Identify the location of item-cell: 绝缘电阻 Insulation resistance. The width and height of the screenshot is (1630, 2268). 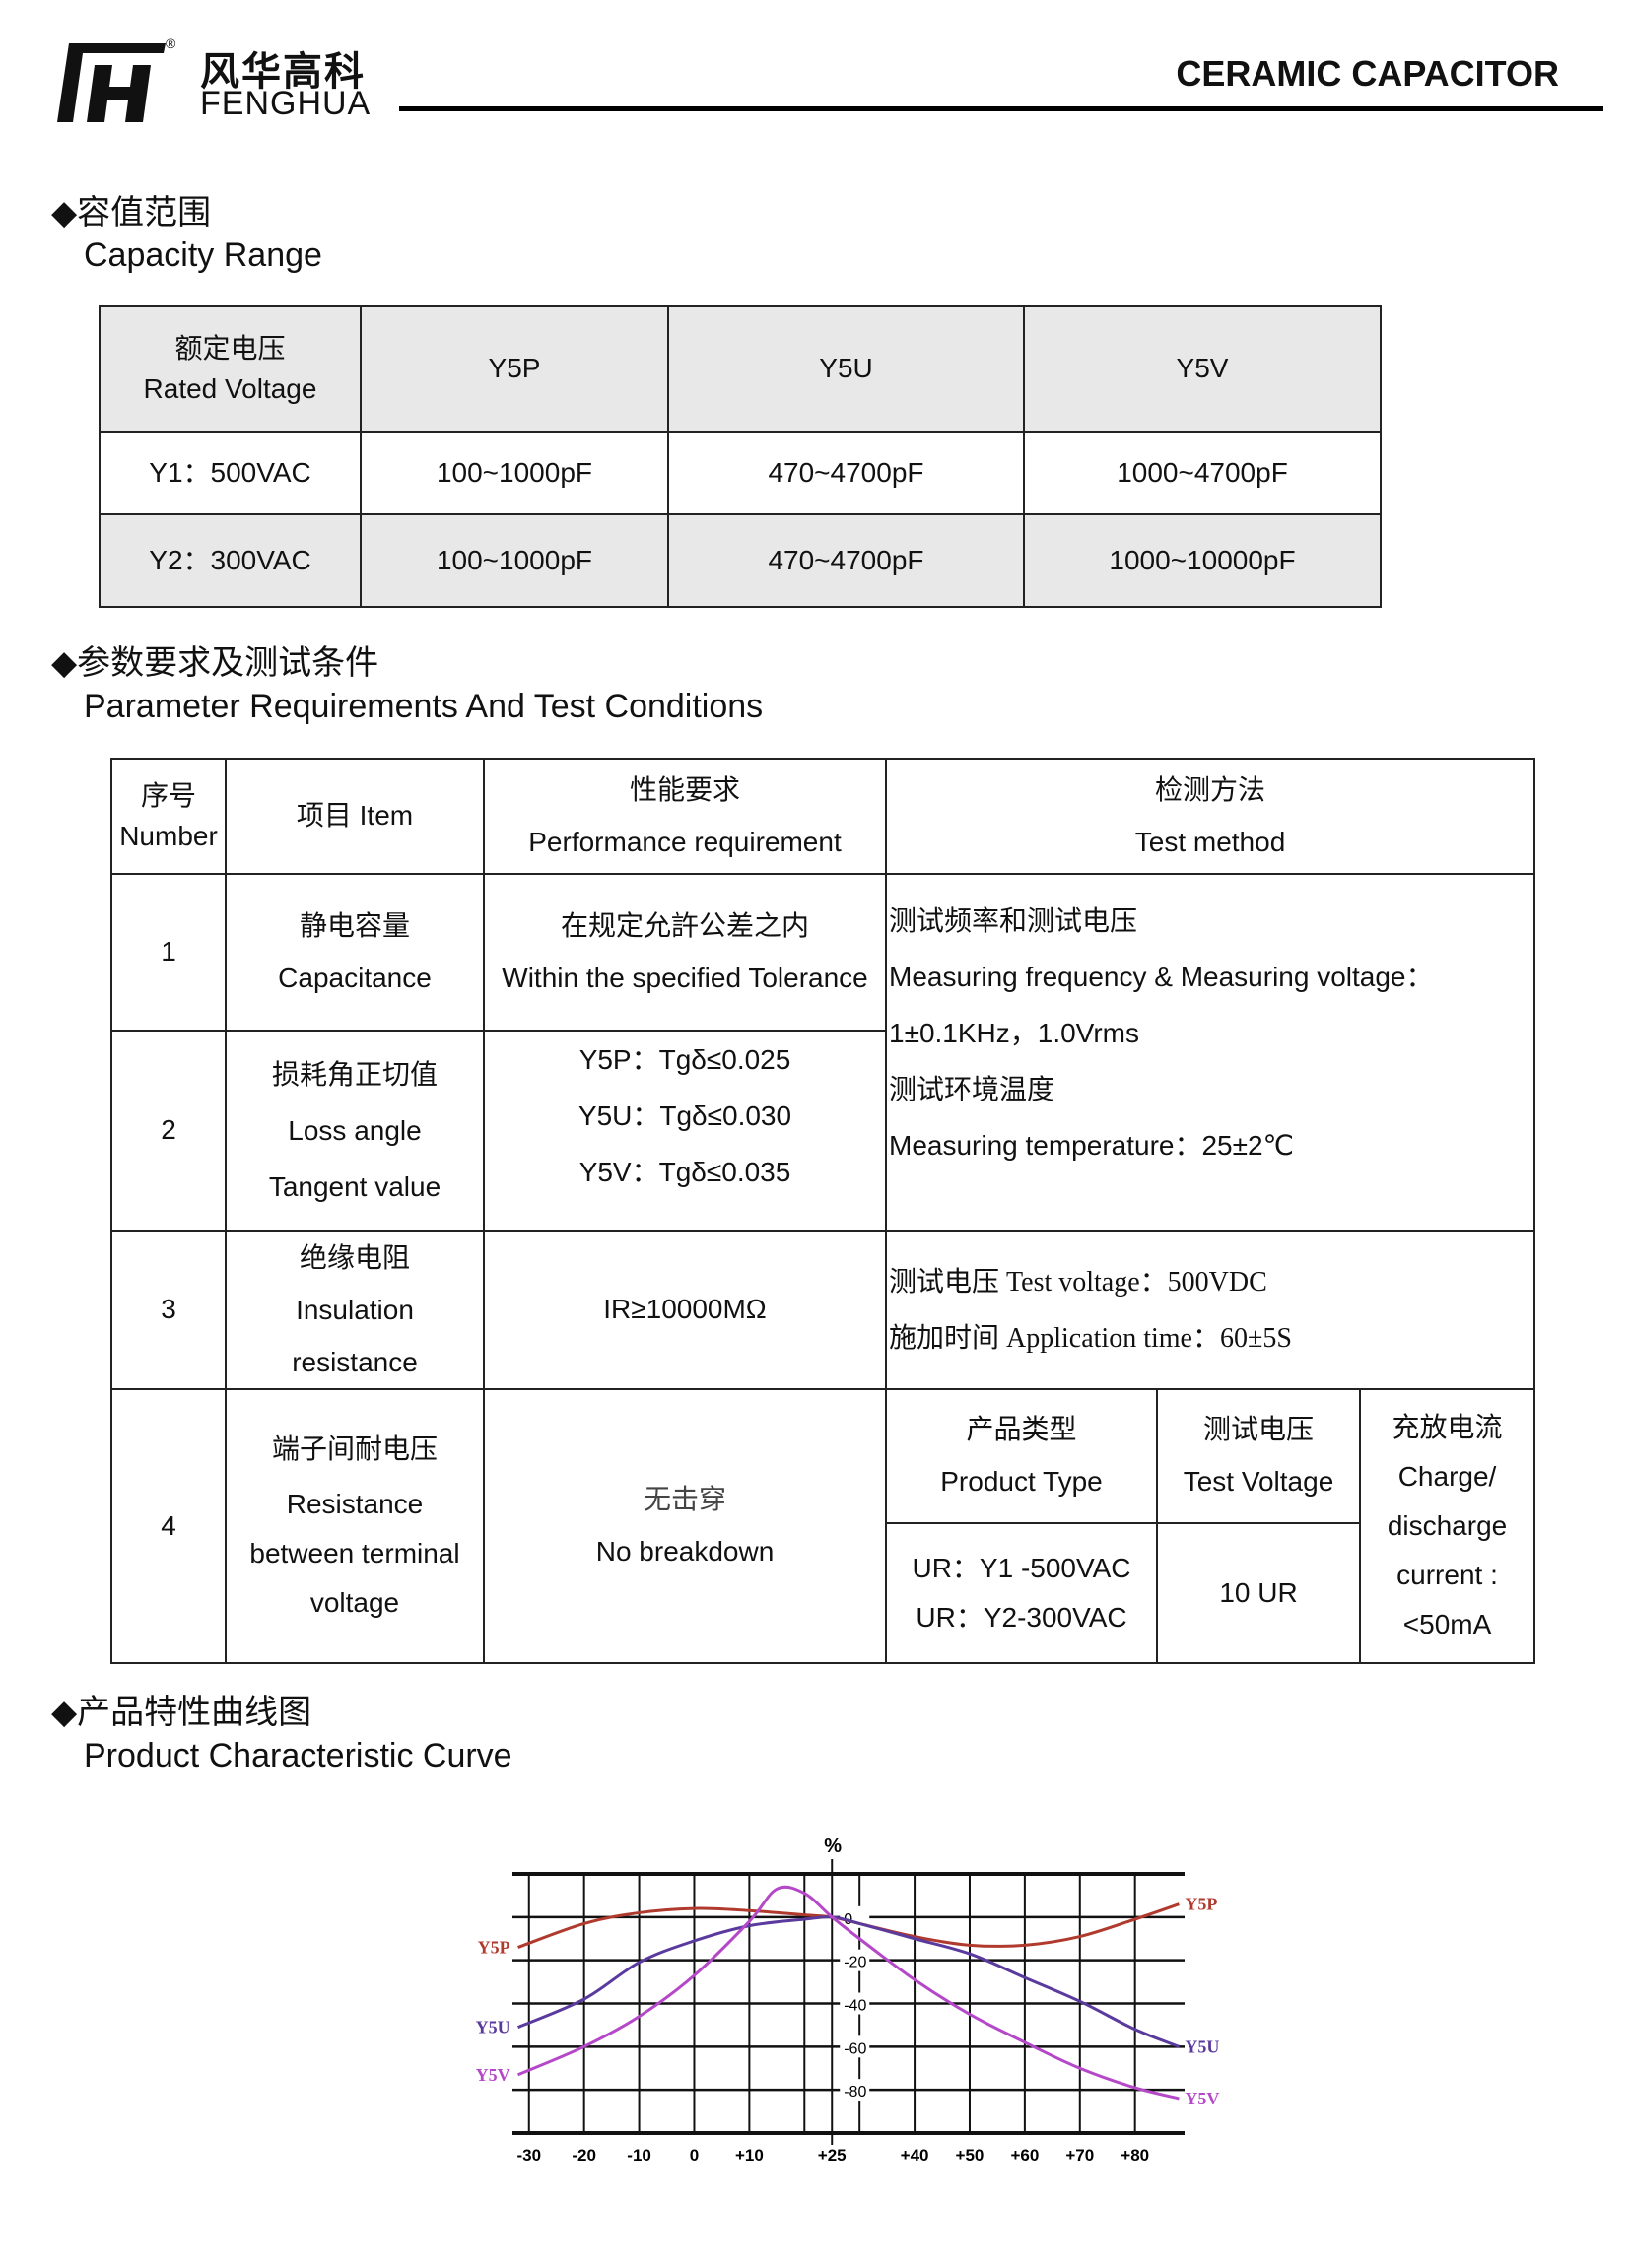
(355, 1310).